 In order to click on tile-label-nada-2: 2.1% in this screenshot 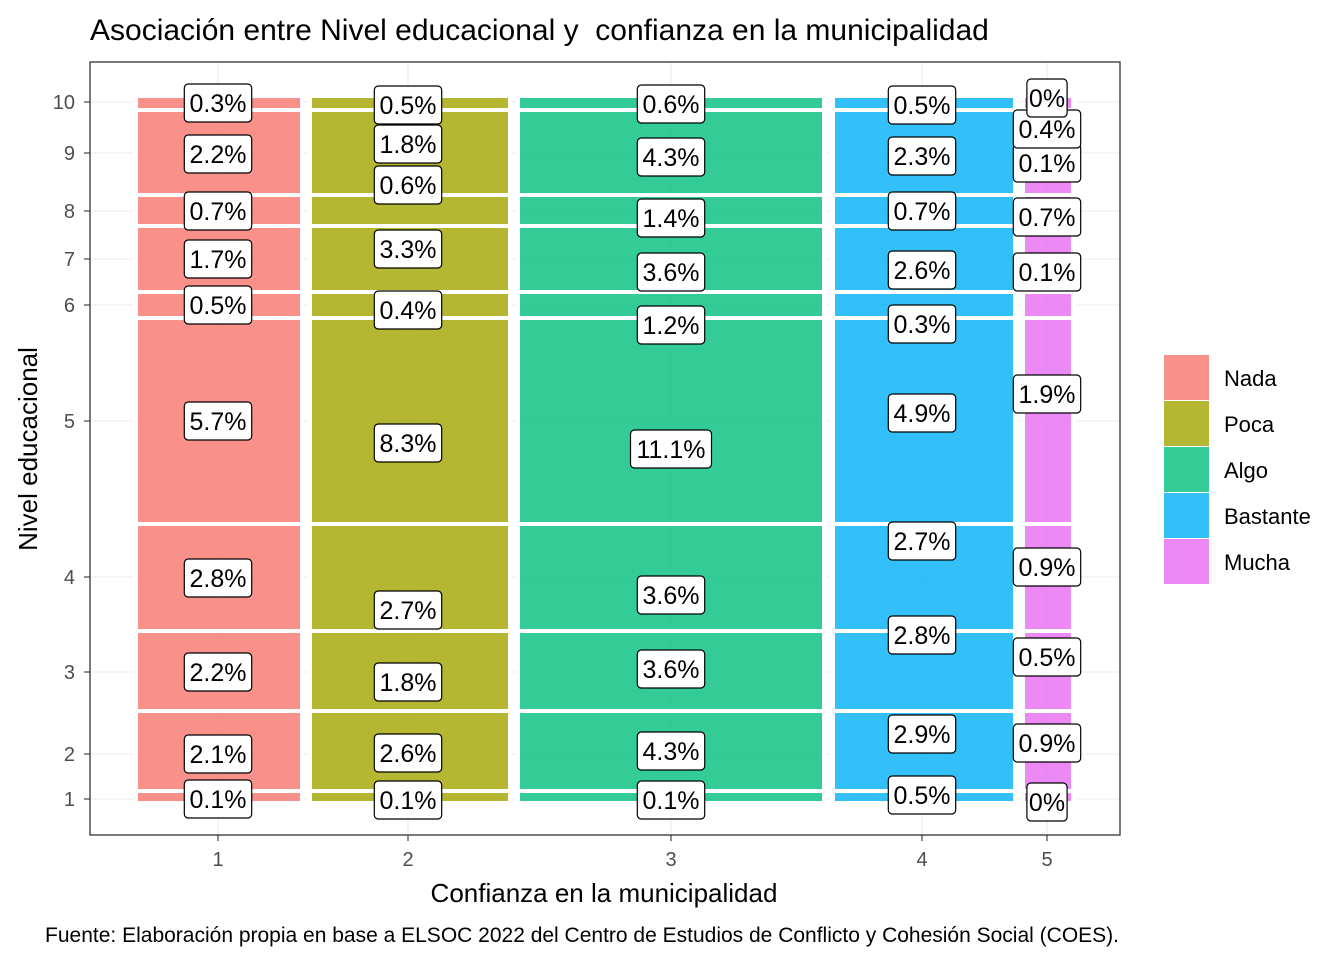, I will do `click(218, 754)`.